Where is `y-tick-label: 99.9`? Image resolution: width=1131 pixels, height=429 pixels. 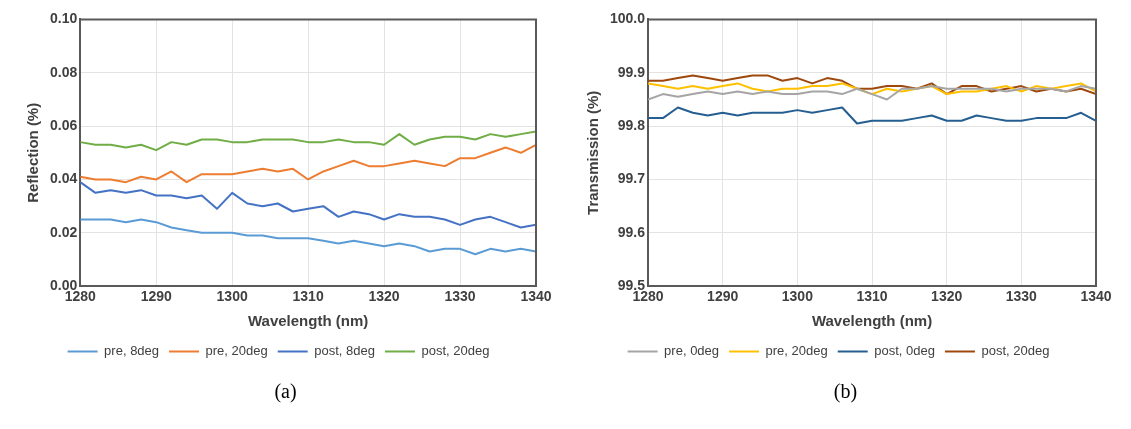
y-tick-label: 99.9 is located at coordinates (631, 71).